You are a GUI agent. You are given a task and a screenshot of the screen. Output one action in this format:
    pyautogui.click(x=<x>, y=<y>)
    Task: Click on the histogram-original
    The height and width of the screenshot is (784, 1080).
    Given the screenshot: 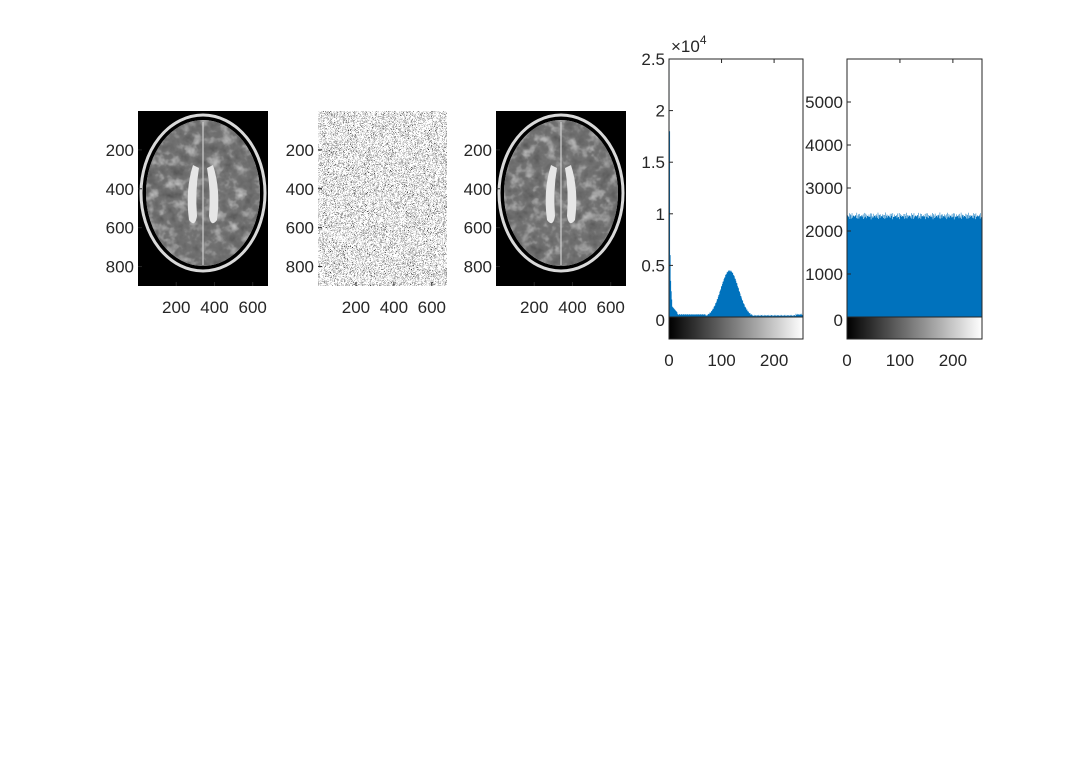 What is the action you would take?
    pyautogui.click(x=736, y=199)
    